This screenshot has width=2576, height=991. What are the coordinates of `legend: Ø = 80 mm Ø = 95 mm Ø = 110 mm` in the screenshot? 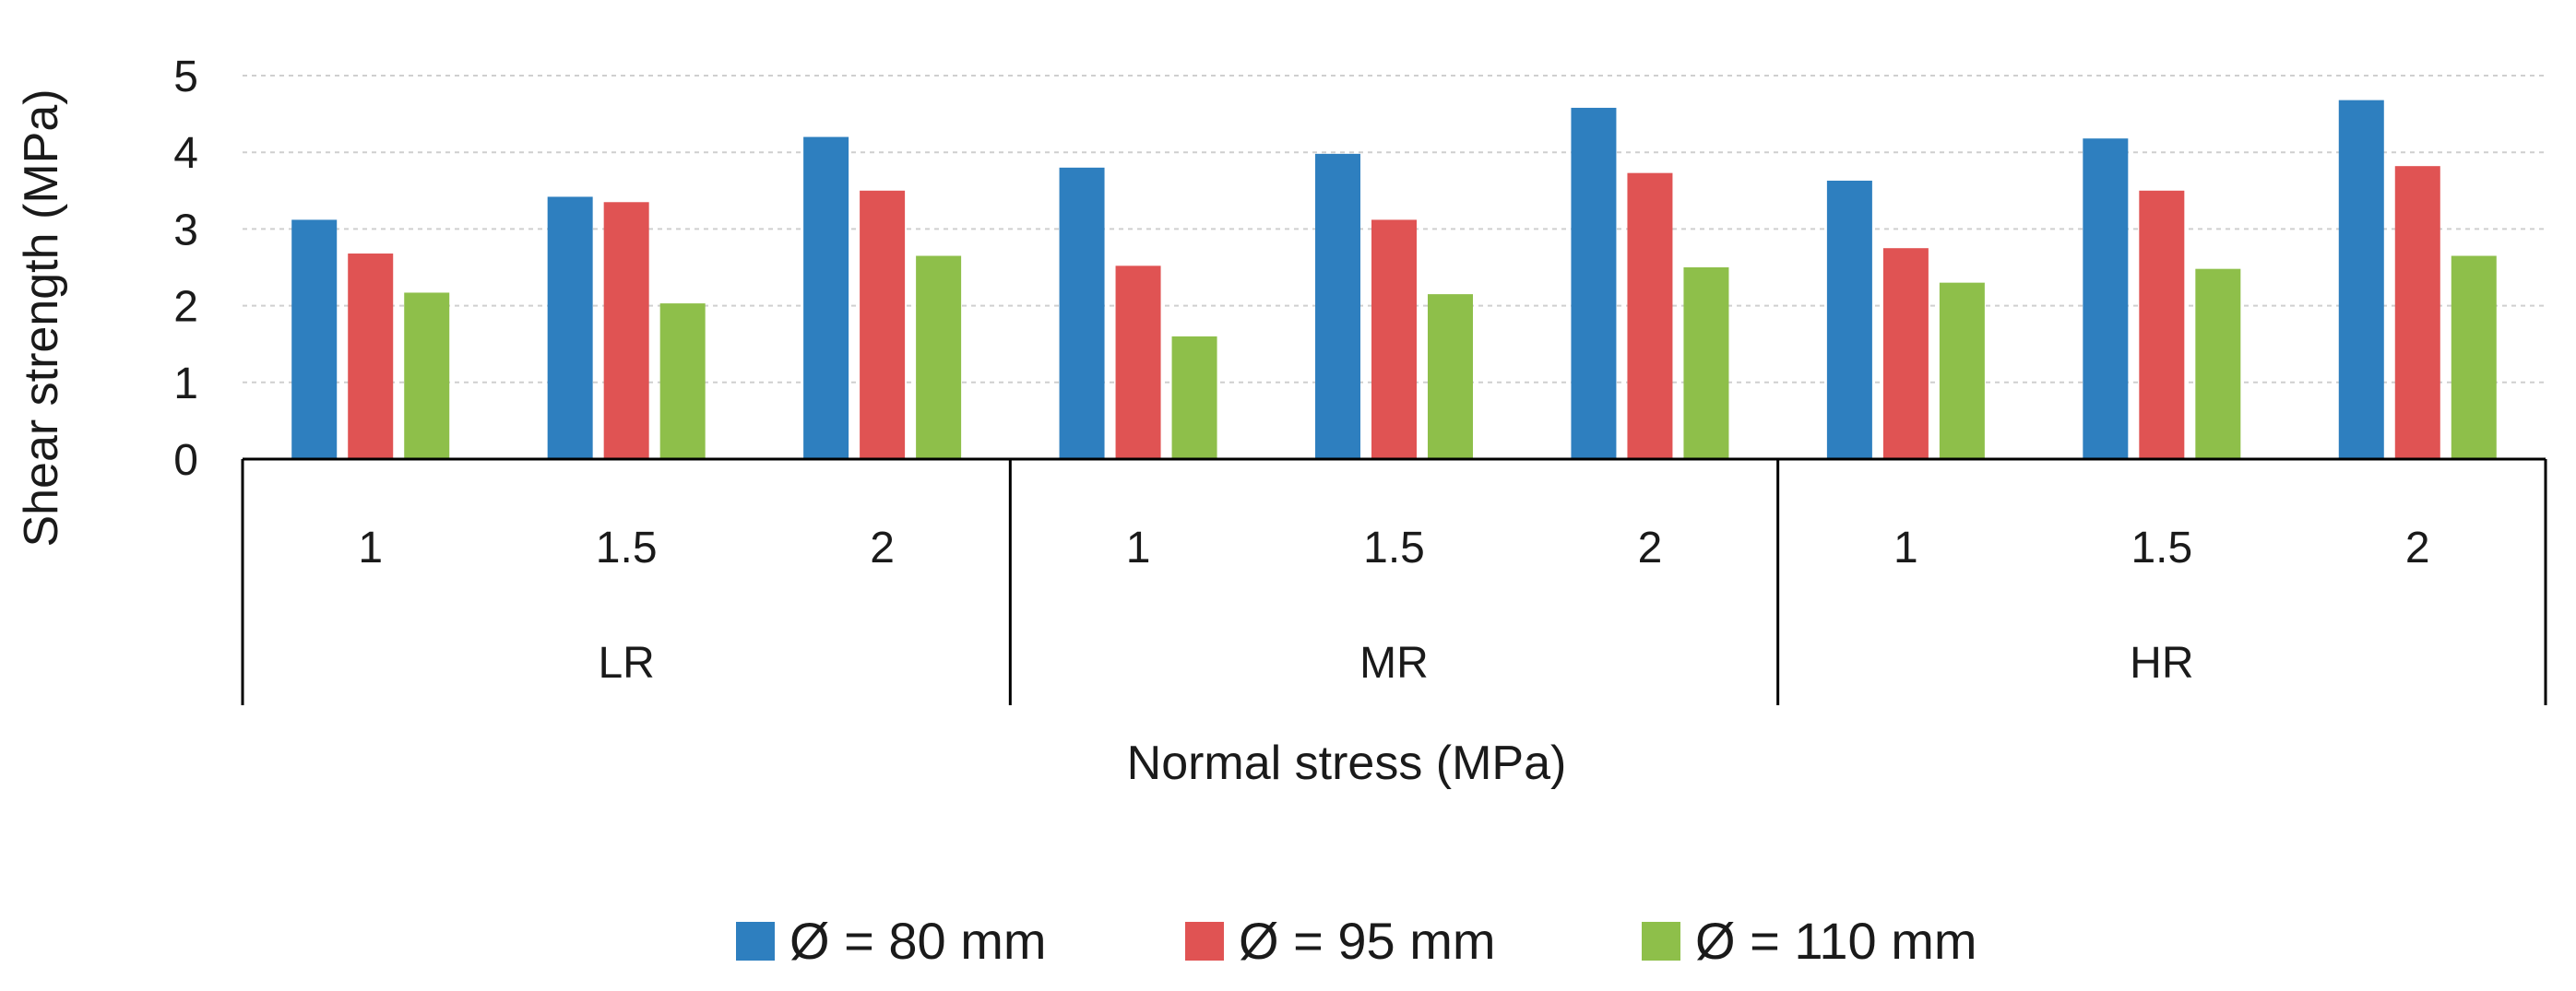 It's located at (1356, 941).